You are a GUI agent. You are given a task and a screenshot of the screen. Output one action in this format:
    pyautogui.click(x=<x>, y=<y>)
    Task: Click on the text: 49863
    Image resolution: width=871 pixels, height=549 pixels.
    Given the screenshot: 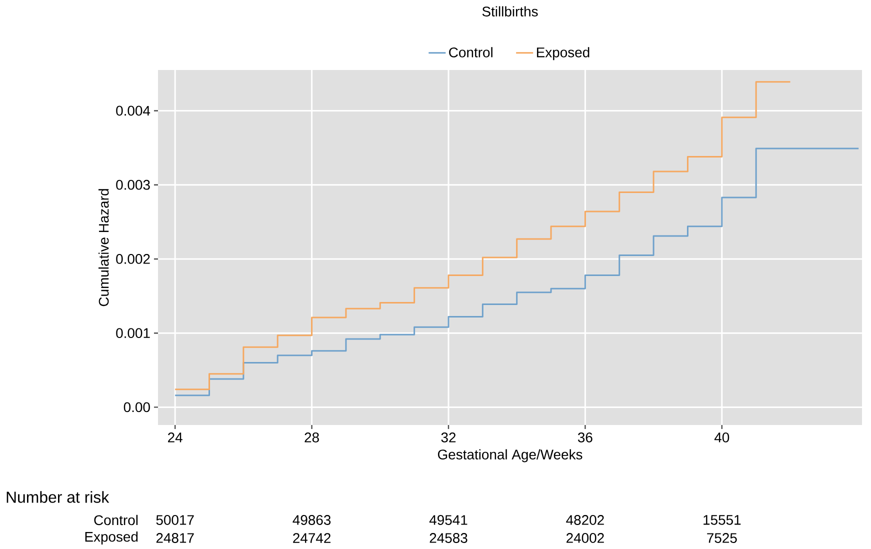 What is the action you would take?
    pyautogui.click(x=311, y=520)
    